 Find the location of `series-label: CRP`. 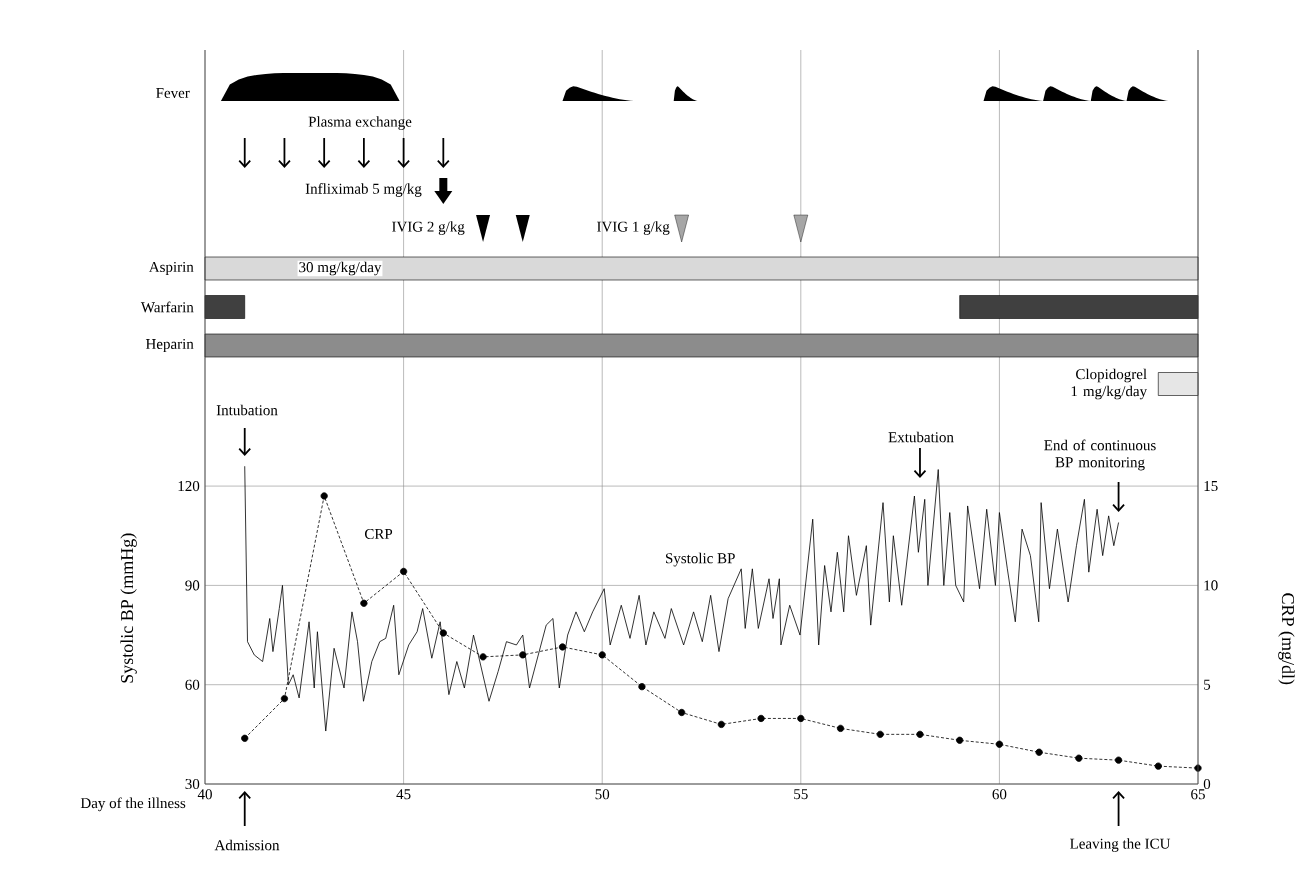

series-label: CRP is located at coordinates (378, 533).